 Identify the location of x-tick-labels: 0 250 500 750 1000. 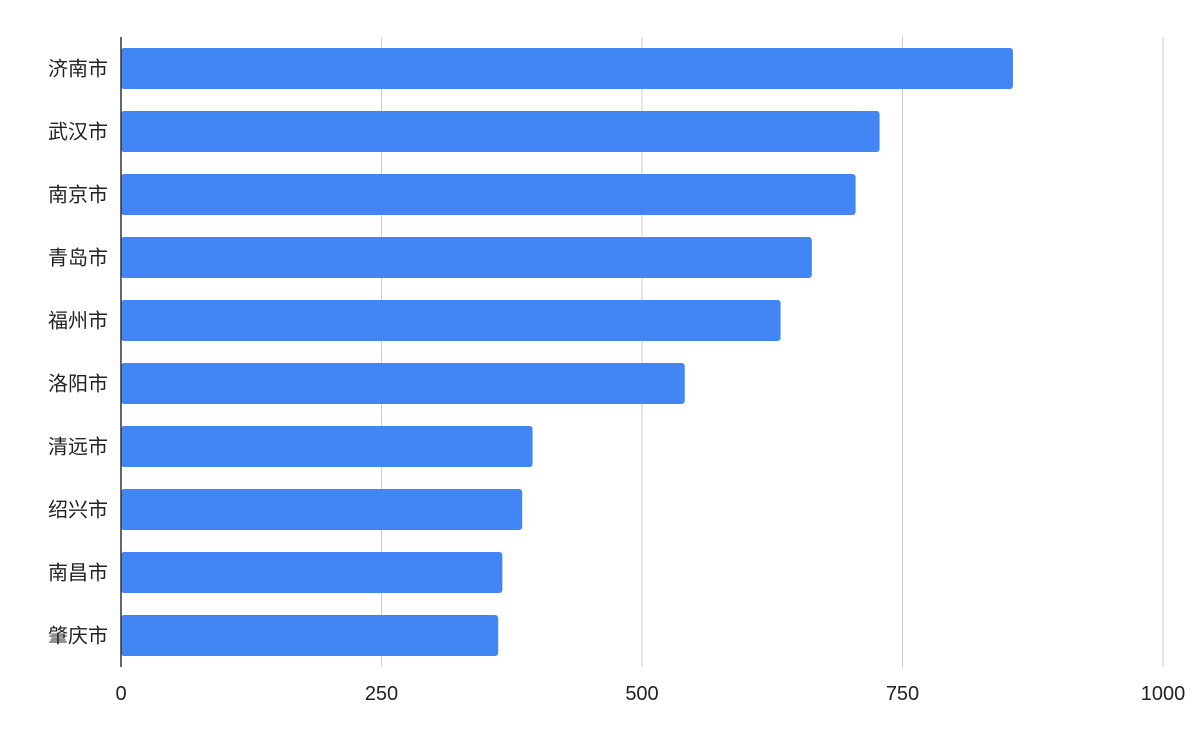
(650, 694).